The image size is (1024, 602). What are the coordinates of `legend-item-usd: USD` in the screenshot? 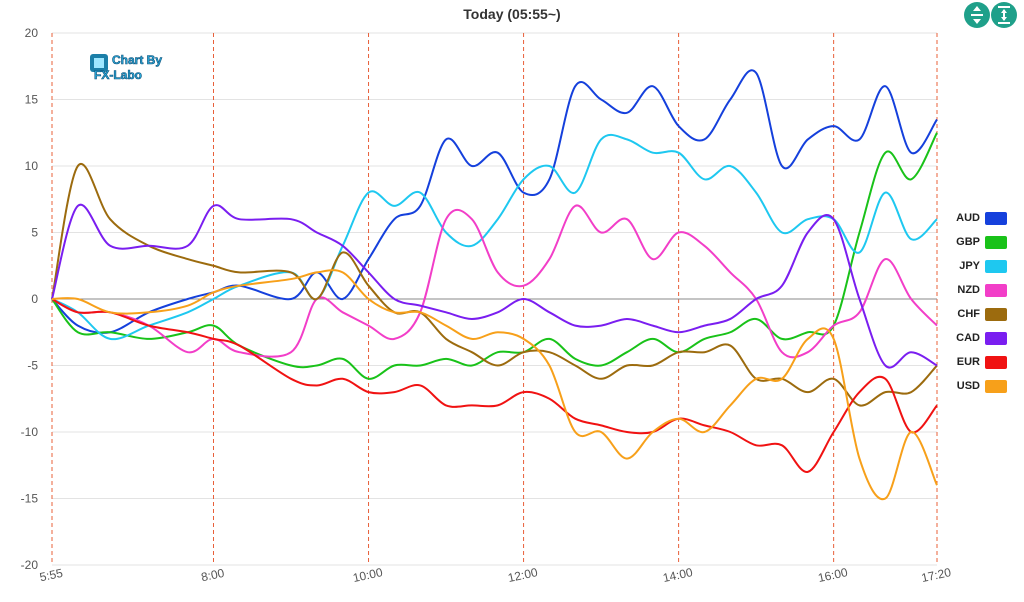 It's located at (982, 386).